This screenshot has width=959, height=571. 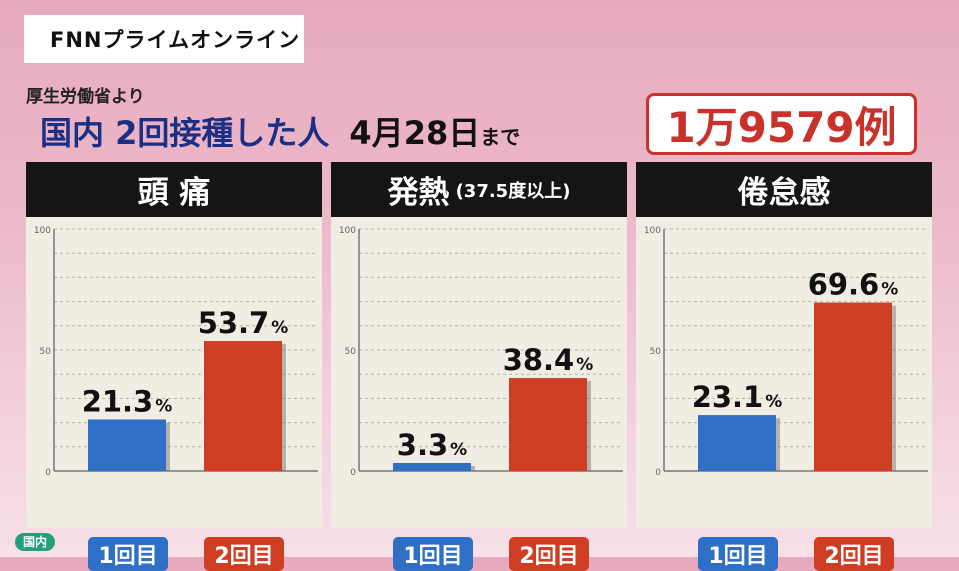 What do you see at coordinates (513, 191) in the screenshot?
I see `chart-subtitle: (37.5度以上)` at bounding box center [513, 191].